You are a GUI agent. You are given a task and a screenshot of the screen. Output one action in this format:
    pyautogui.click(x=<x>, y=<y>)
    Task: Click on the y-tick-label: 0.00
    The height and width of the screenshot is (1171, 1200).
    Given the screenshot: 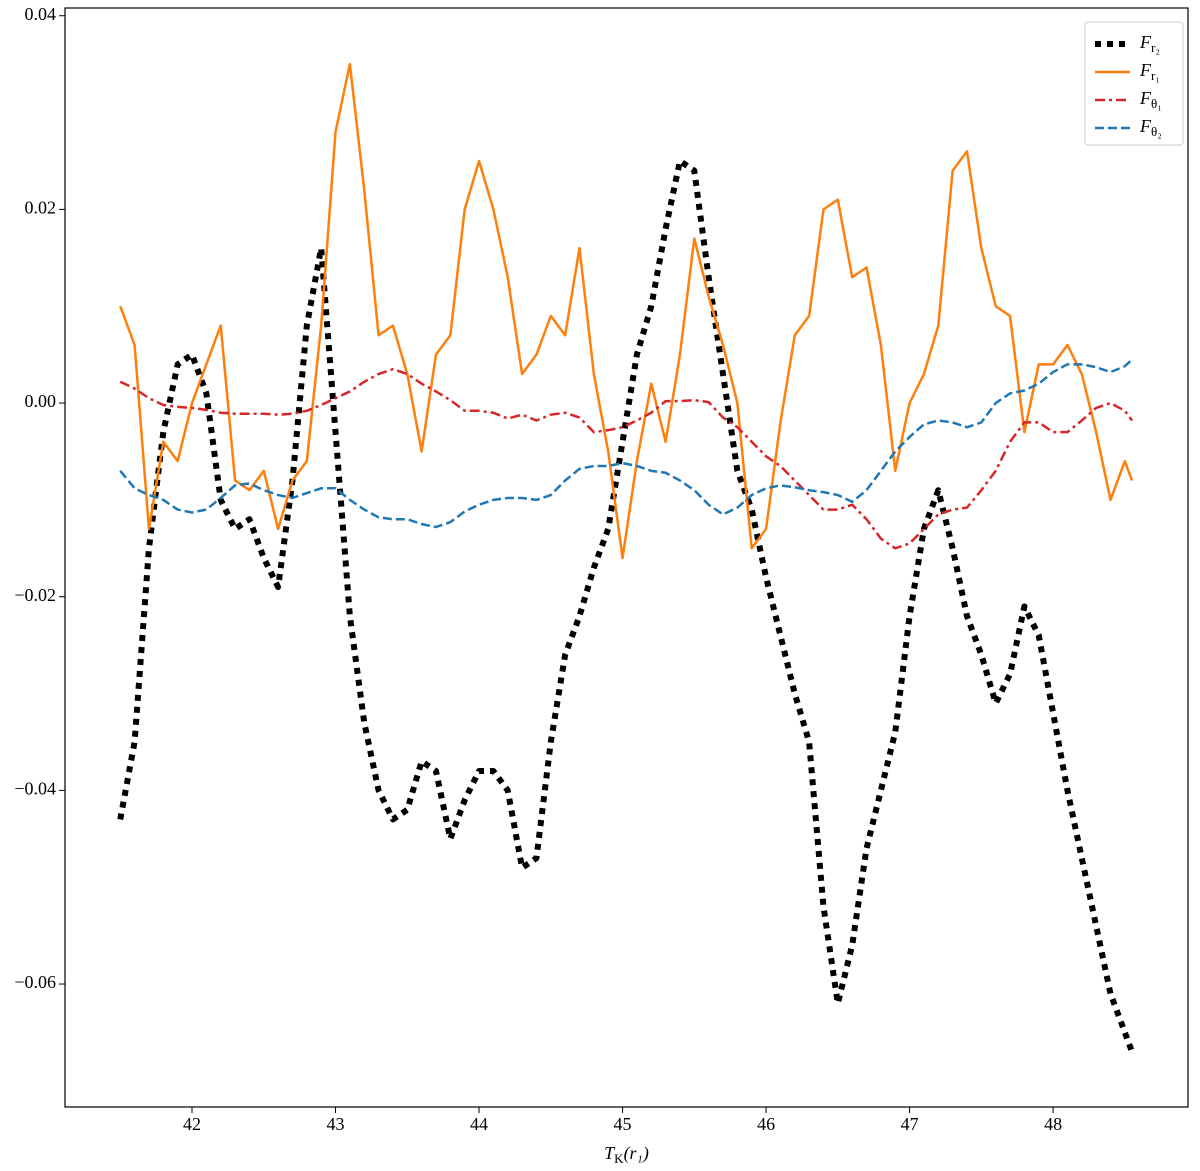 What is the action you would take?
    pyautogui.click(x=41, y=401)
    